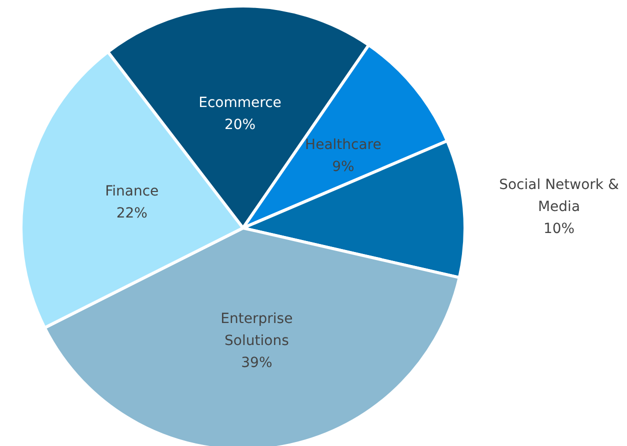 Image resolution: width=627 pixels, height=446 pixels. I want to click on slice-label: Healthcare, so click(343, 144).